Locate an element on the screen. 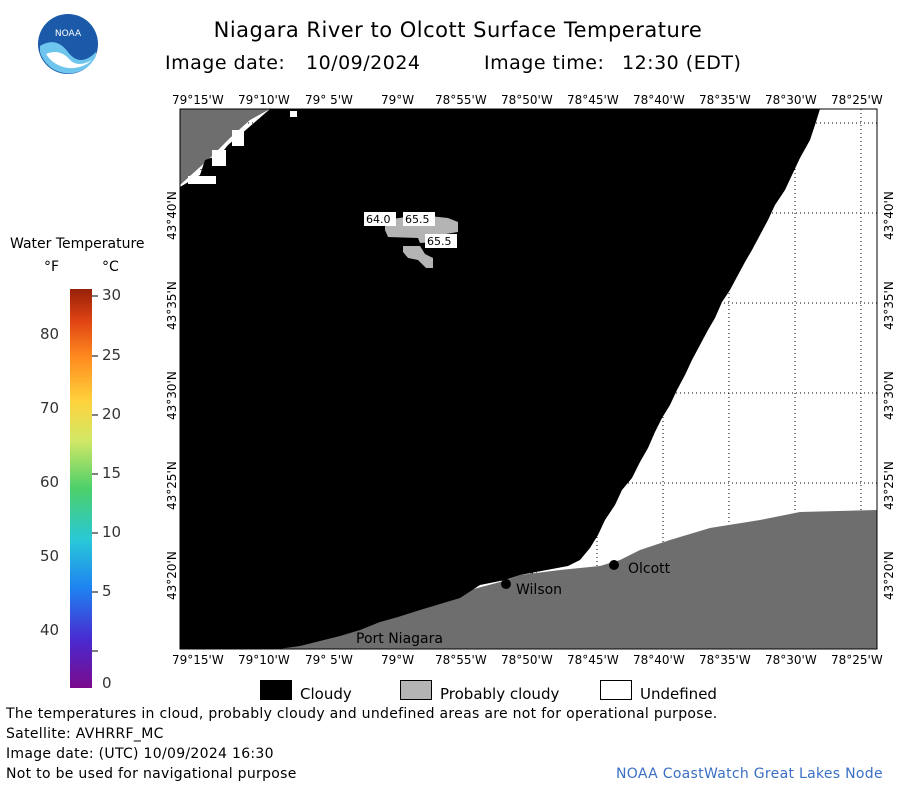  image-time: 12:30 (EDT) is located at coordinates (682, 63).